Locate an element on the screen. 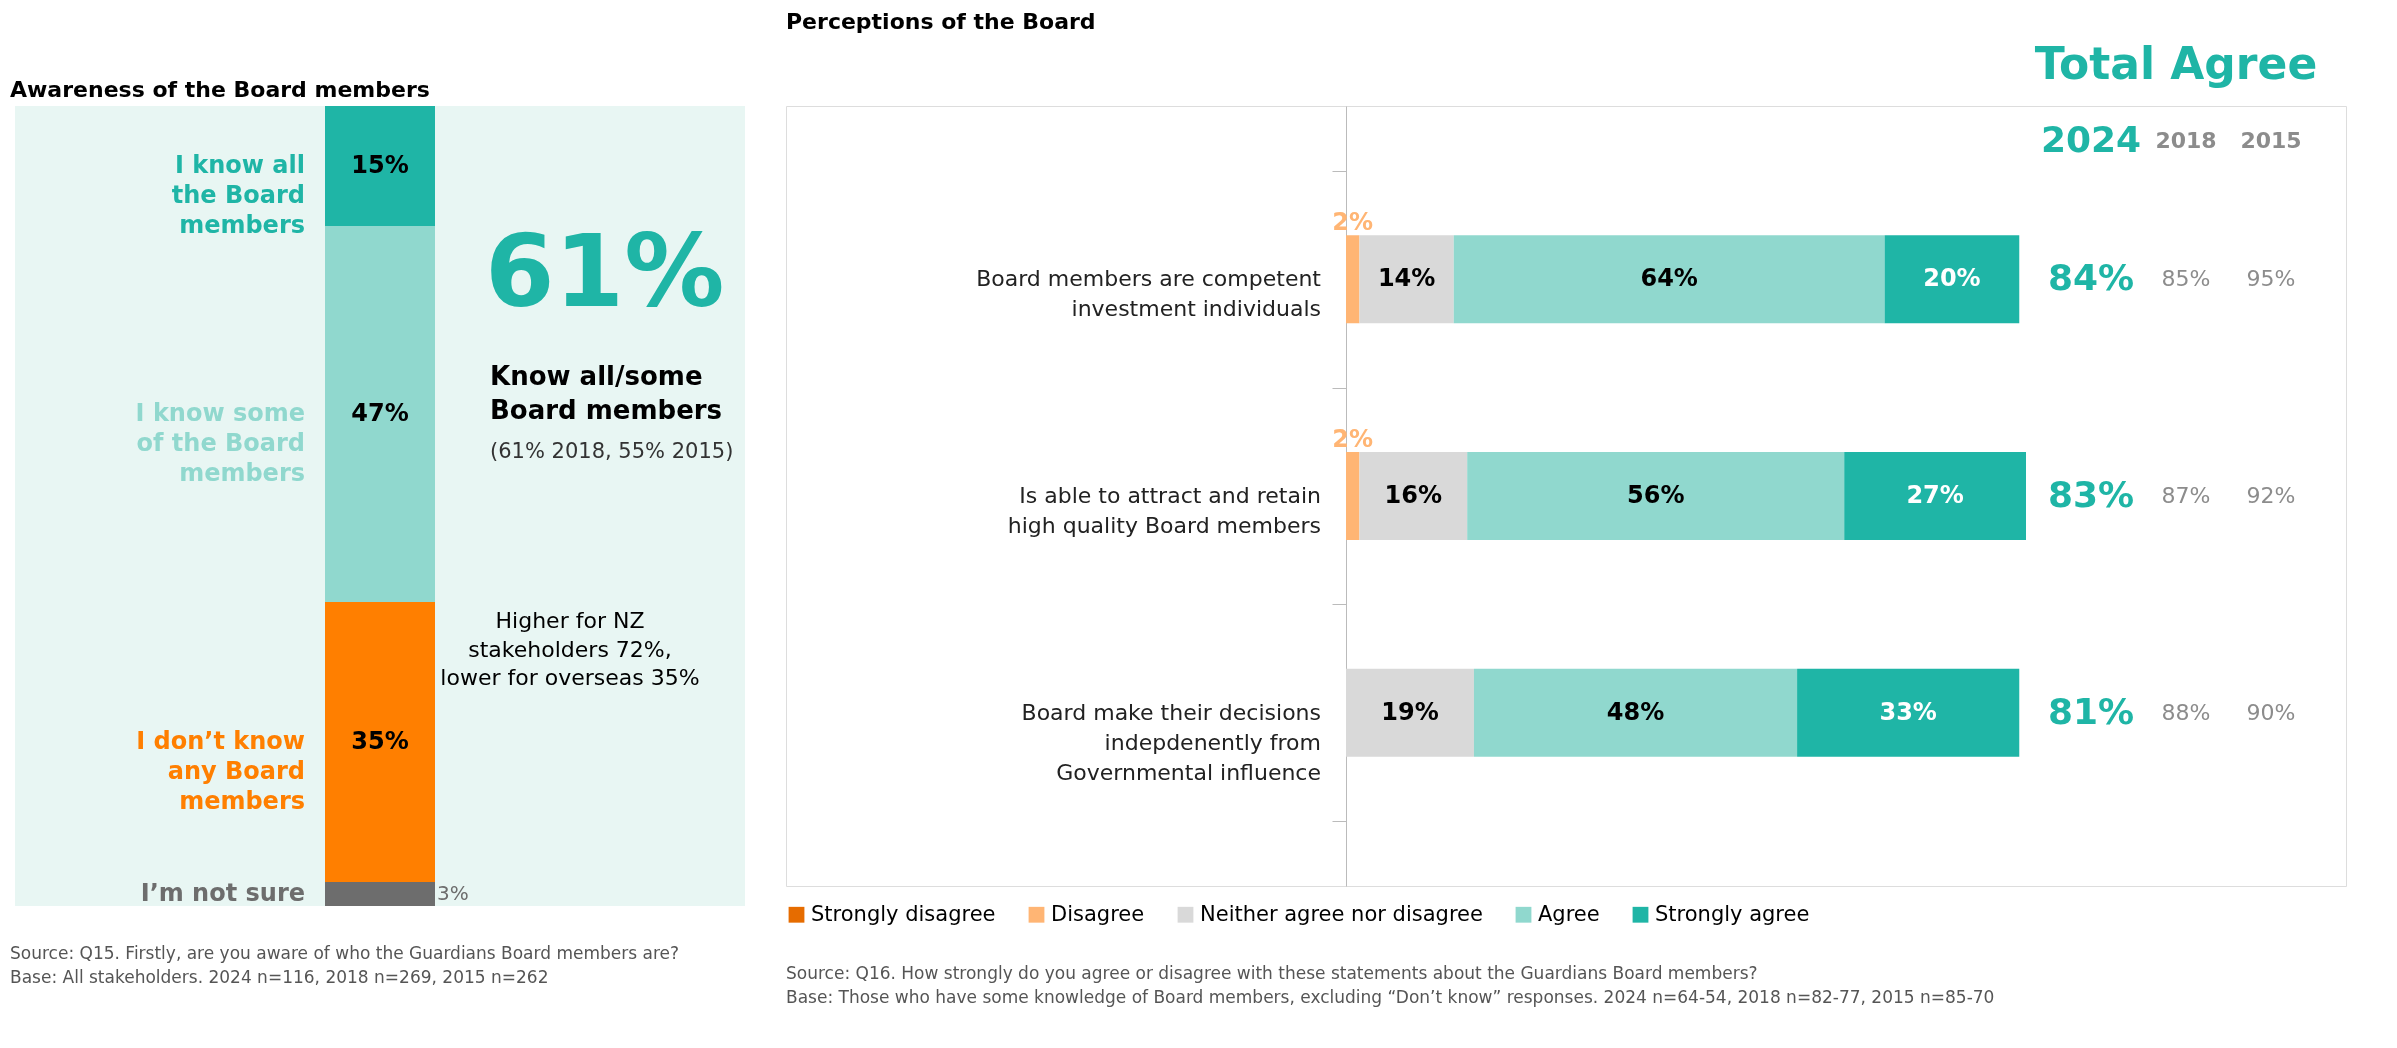 The height and width of the screenshot is (1048, 2397). data-label: 56% is located at coordinates (1655, 495).